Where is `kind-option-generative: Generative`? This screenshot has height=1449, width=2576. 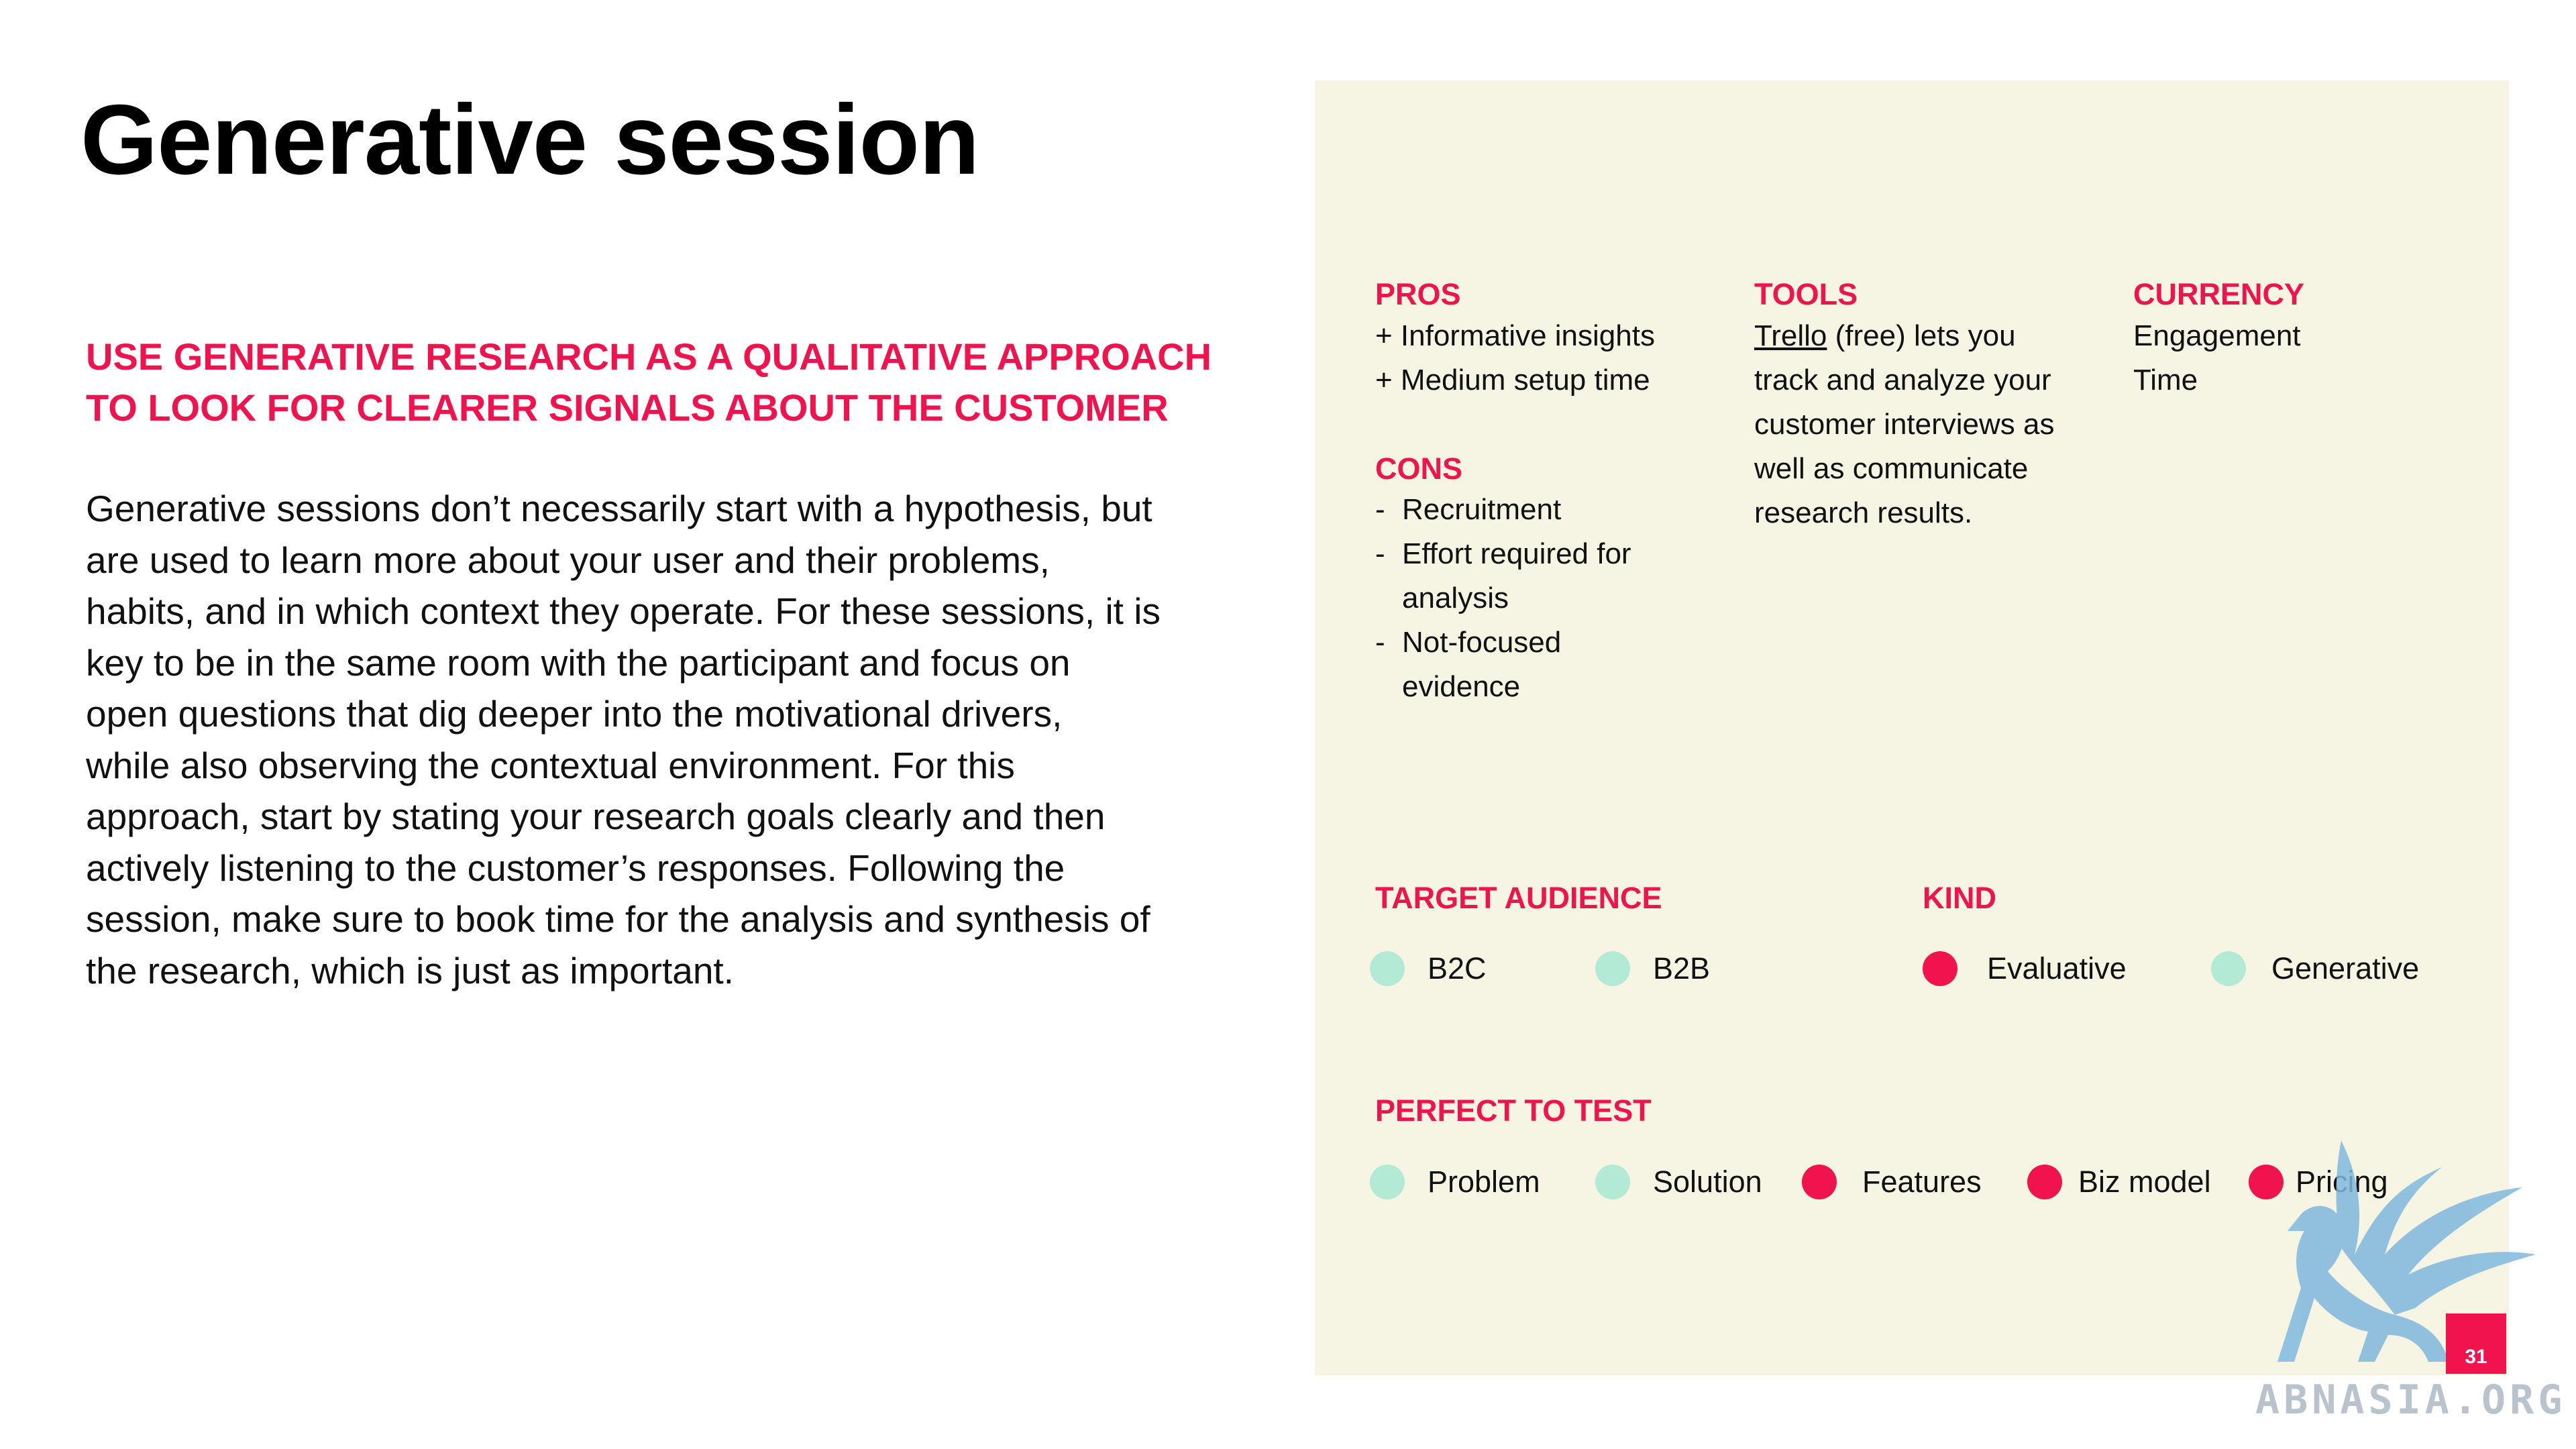
kind-option-generative: Generative is located at coordinates (2315, 968).